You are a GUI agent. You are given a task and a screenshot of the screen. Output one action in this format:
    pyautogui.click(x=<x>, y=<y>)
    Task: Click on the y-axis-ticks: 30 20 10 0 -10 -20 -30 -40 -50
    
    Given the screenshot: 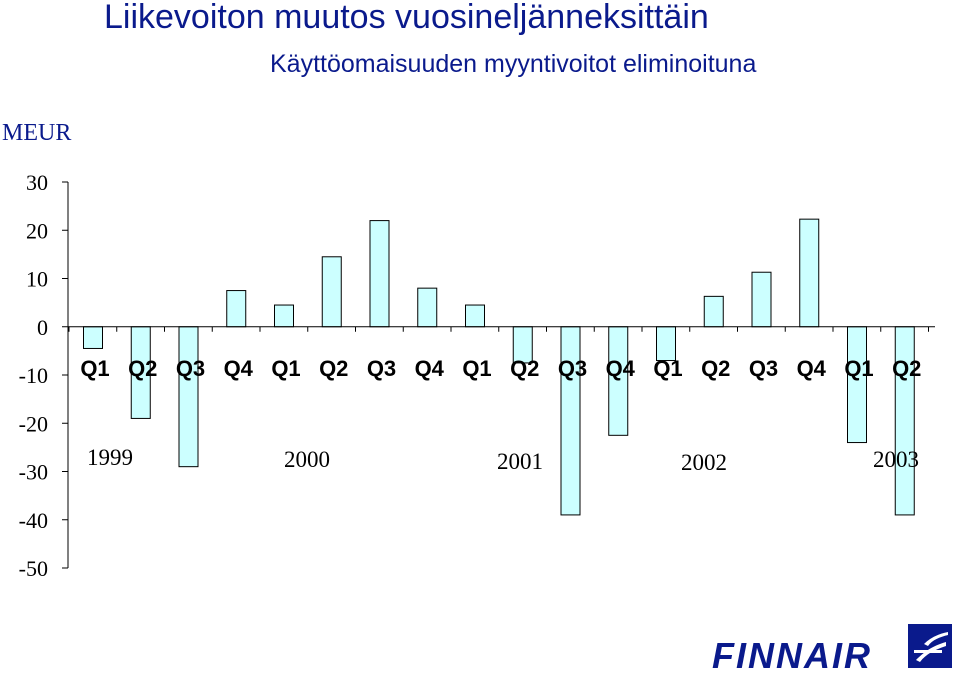 What is the action you would take?
    pyautogui.click(x=43, y=375)
    